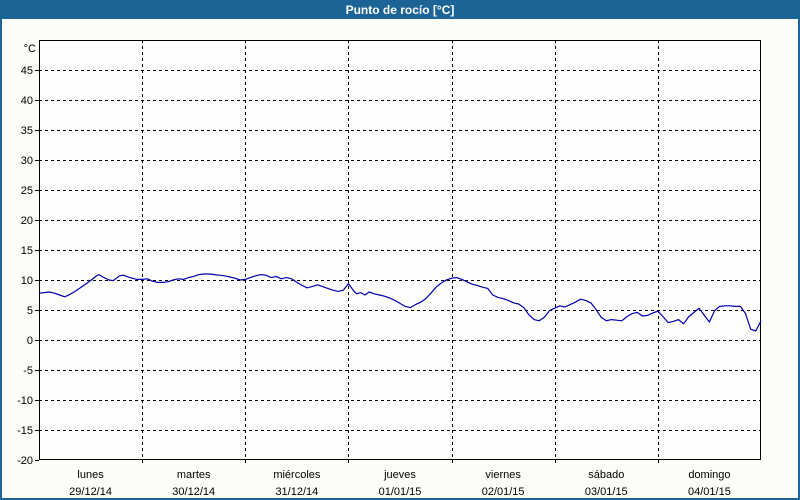  Describe the element at coordinates (27, 161) in the screenshot. I see `y-tick-label: 30` at that location.